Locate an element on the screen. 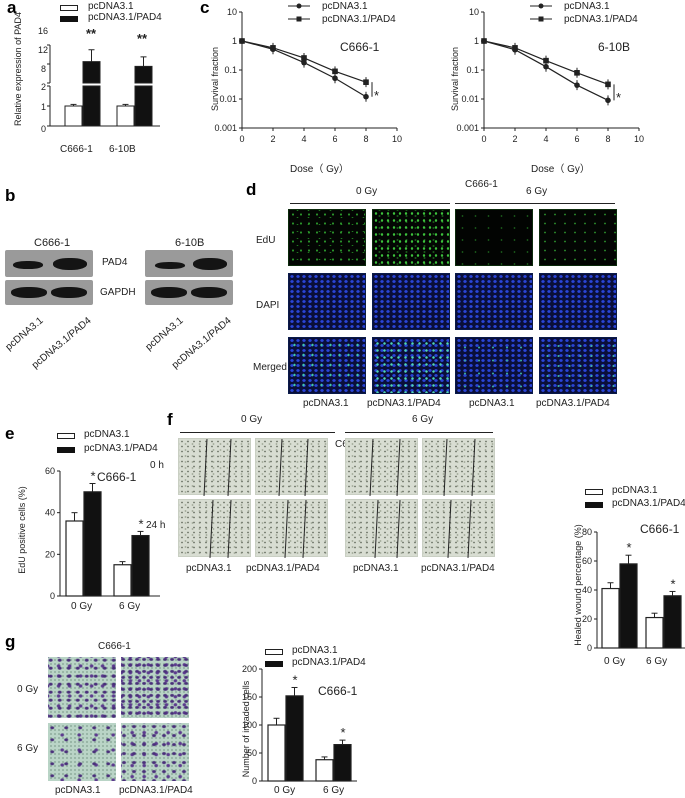  dose-label: 0 Gy is located at coordinates (367, 191).